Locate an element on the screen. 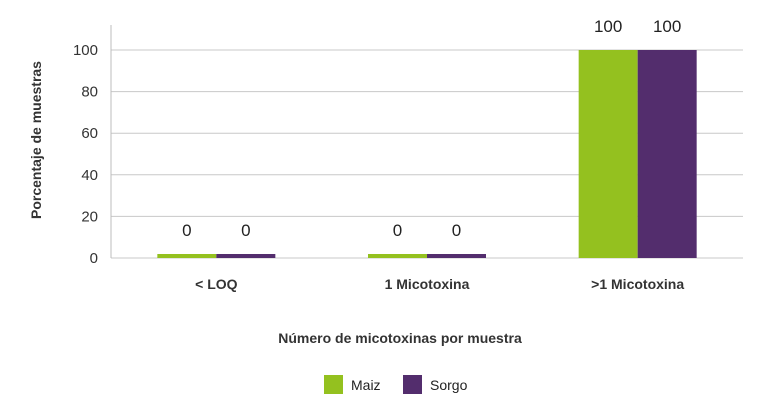  legend-label-maiz: Maiz is located at coordinates (366, 385).